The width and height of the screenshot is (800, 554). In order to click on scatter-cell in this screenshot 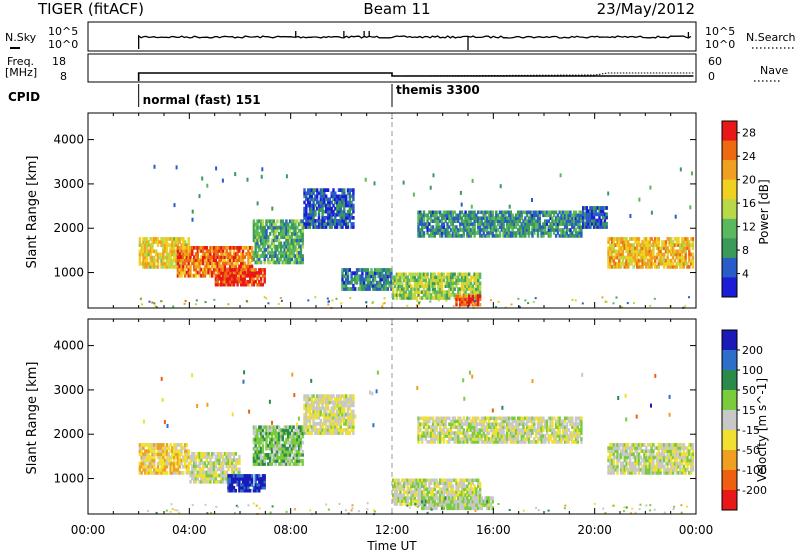, I will do `click(650, 305)`.